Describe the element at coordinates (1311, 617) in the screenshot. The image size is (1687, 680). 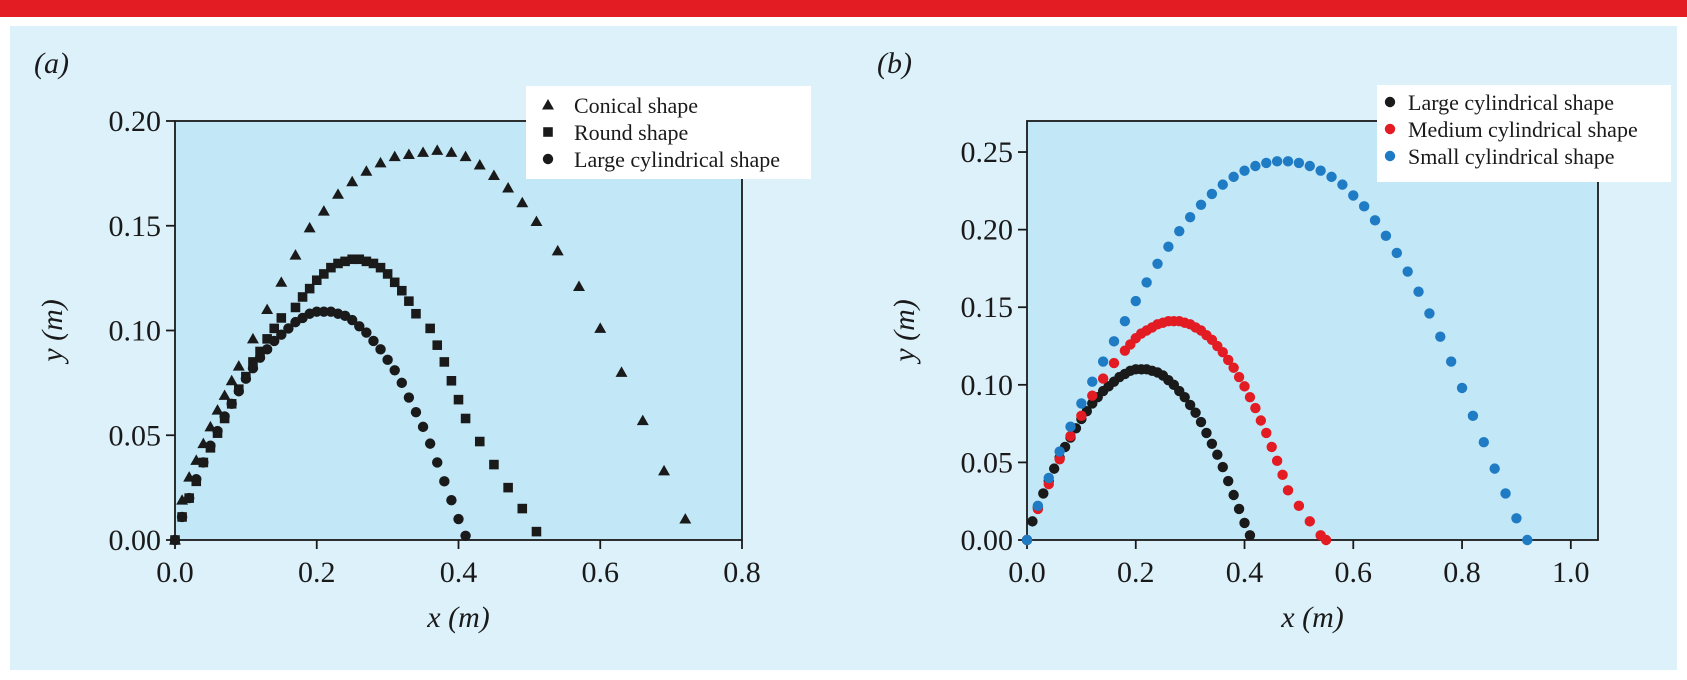
I see `x-axis-title-b: x (m)` at that location.